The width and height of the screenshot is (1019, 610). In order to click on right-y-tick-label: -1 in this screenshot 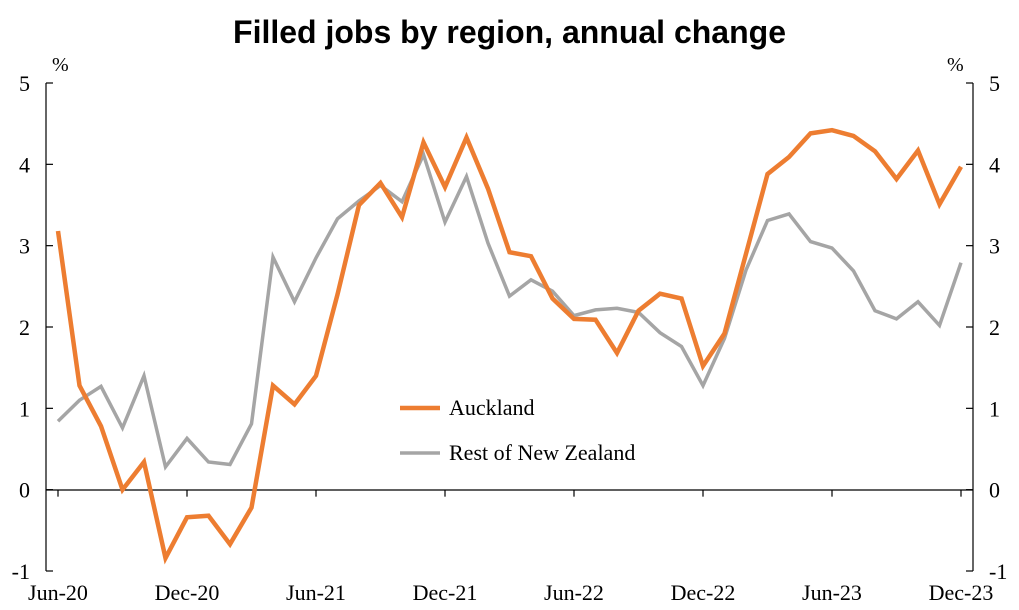, I will do `click(998, 571)`.